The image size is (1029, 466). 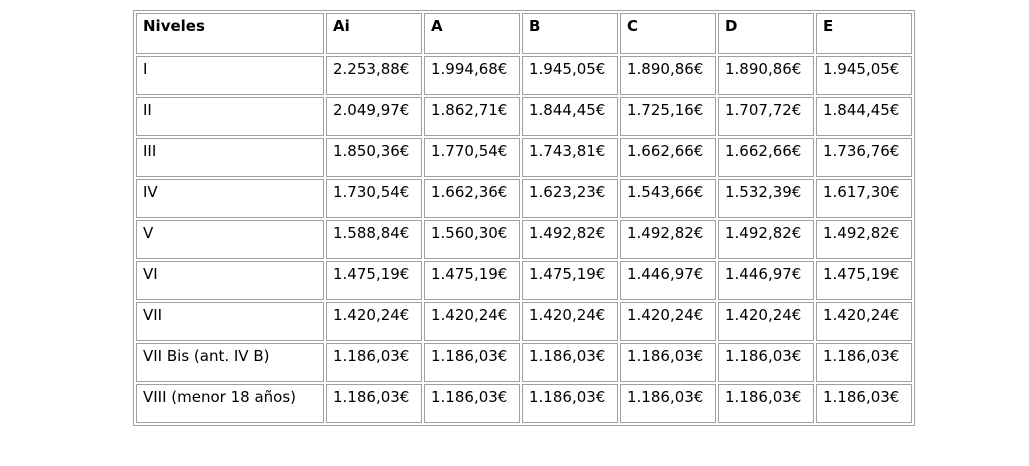 What do you see at coordinates (668, 198) in the screenshot?
I see `value-cell: 1.543,66€` at bounding box center [668, 198].